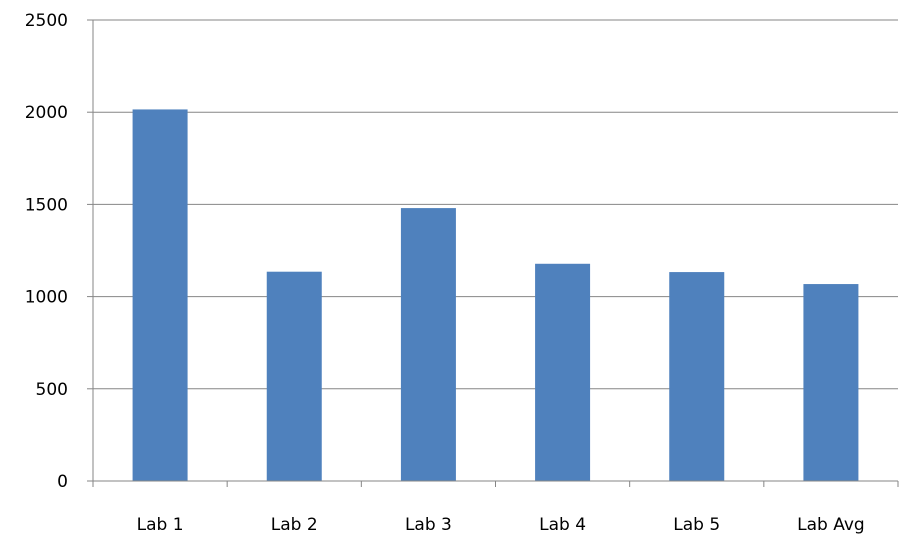 Image resolution: width=905 pixels, height=538 pixels. I want to click on y-tick-label-3: 1500, so click(46, 205).